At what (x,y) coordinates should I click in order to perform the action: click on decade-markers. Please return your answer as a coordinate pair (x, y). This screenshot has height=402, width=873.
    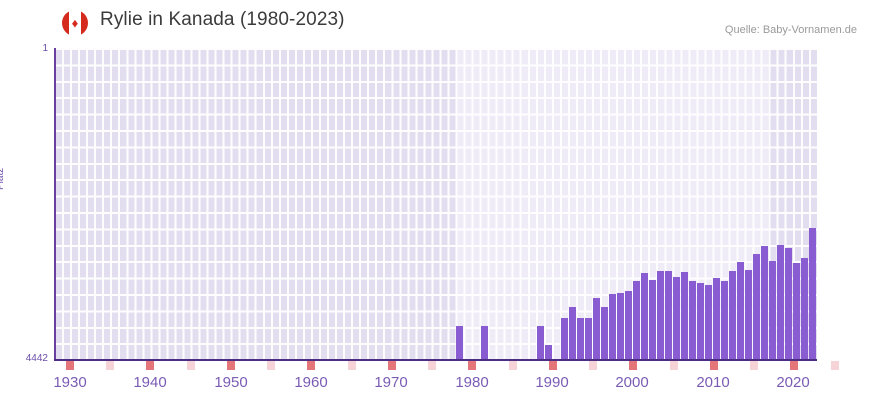
    Looking at the image, I should click on (447, 365).